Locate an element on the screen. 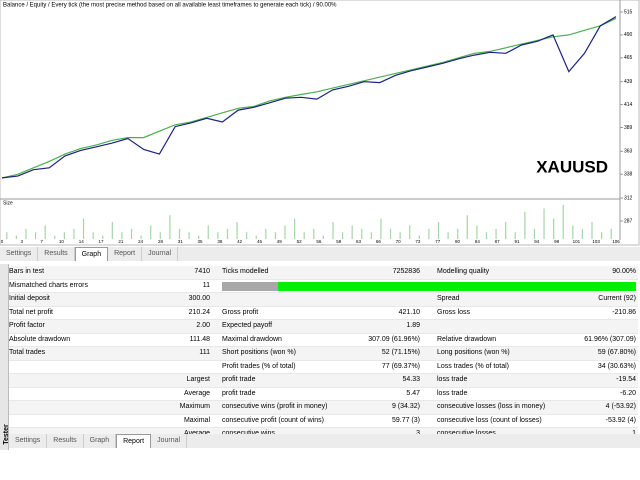 This screenshot has width=640, height=480. report-label: Ticks modelled is located at coordinates (245, 271).